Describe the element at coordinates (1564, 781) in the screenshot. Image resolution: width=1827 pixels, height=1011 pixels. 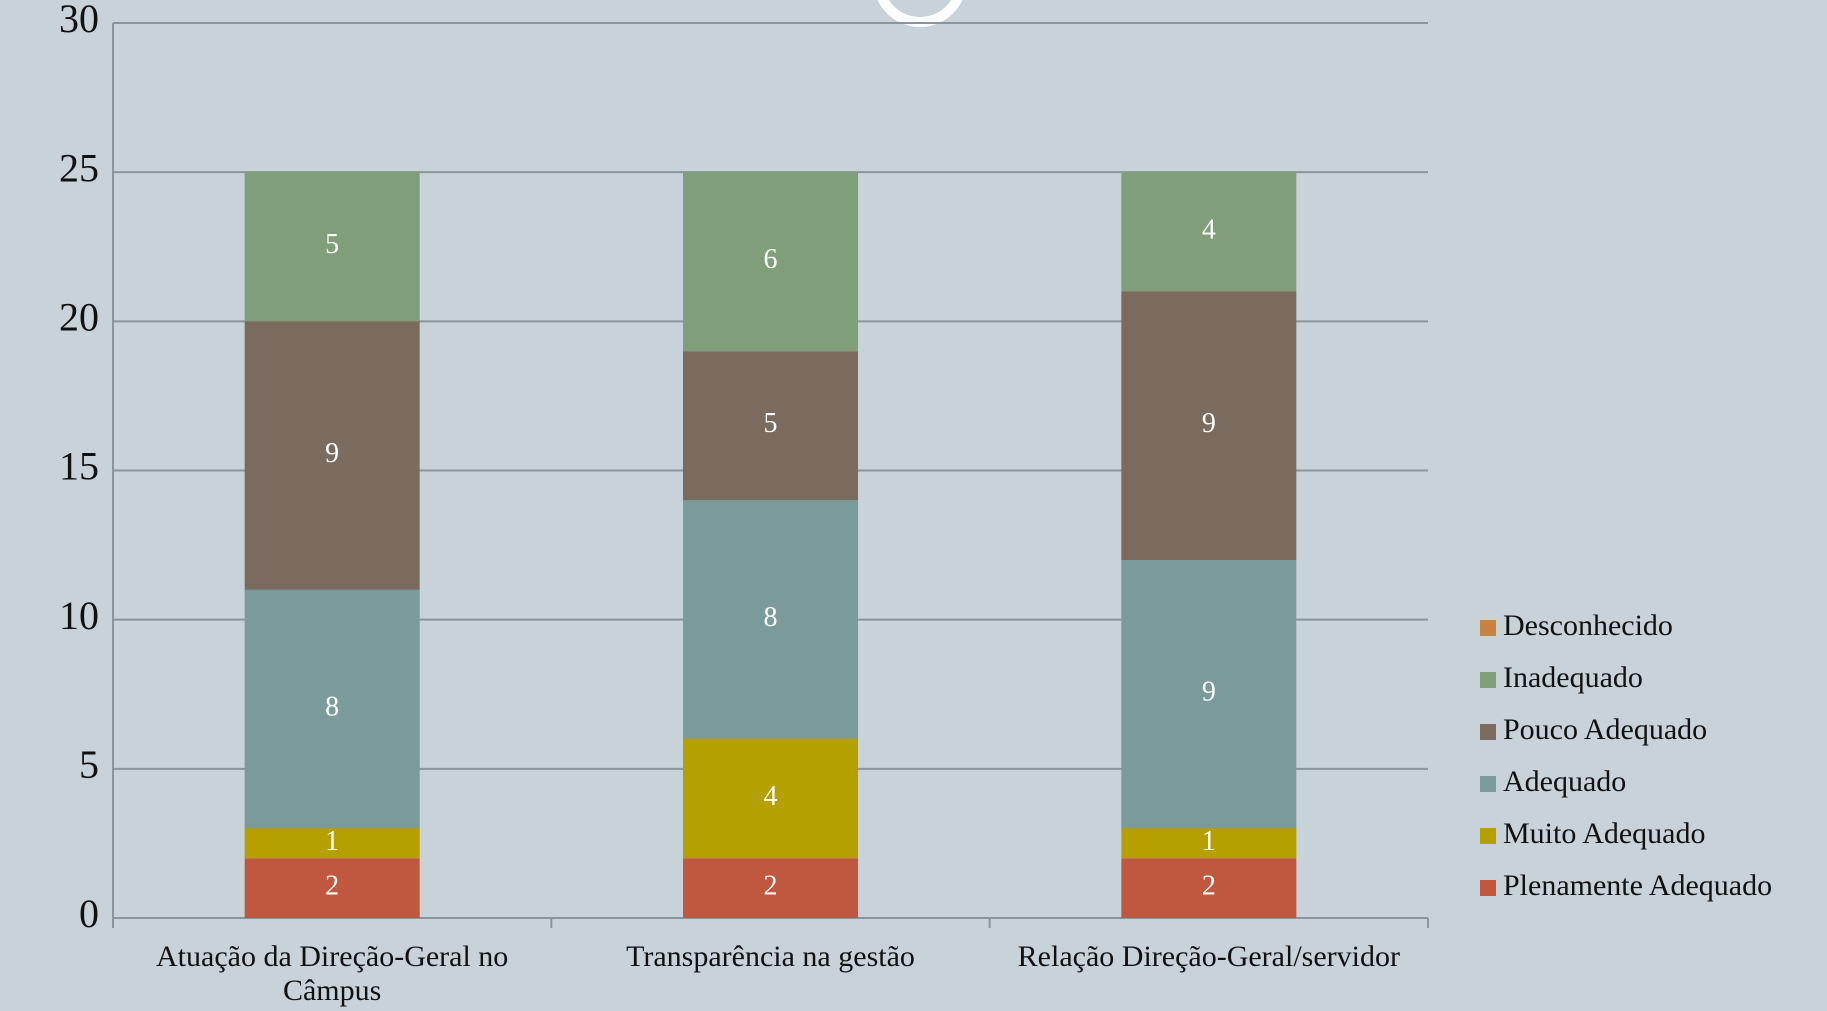
I see `legend-label: Adequado` at that location.